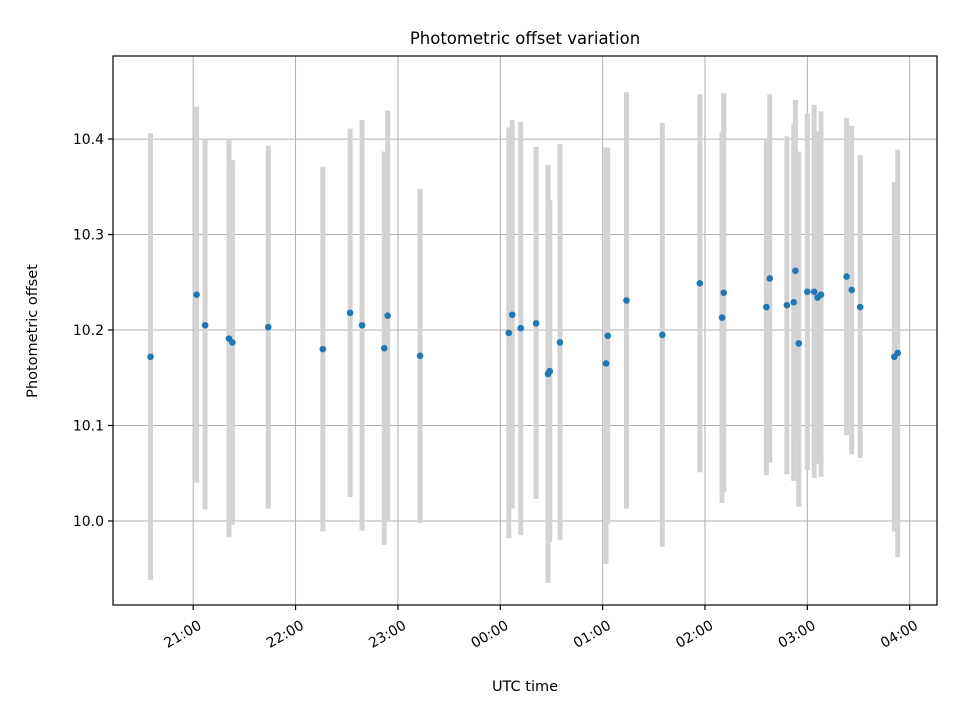  Describe the element at coordinates (88, 427) in the screenshot. I see `y-tick-label: 10.1` at that location.